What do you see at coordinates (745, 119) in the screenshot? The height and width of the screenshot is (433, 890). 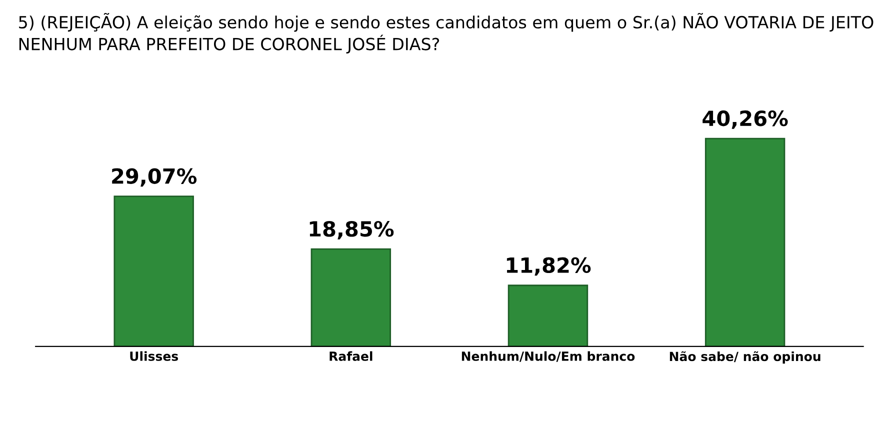 I see `data-label: 40,26%` at bounding box center [745, 119].